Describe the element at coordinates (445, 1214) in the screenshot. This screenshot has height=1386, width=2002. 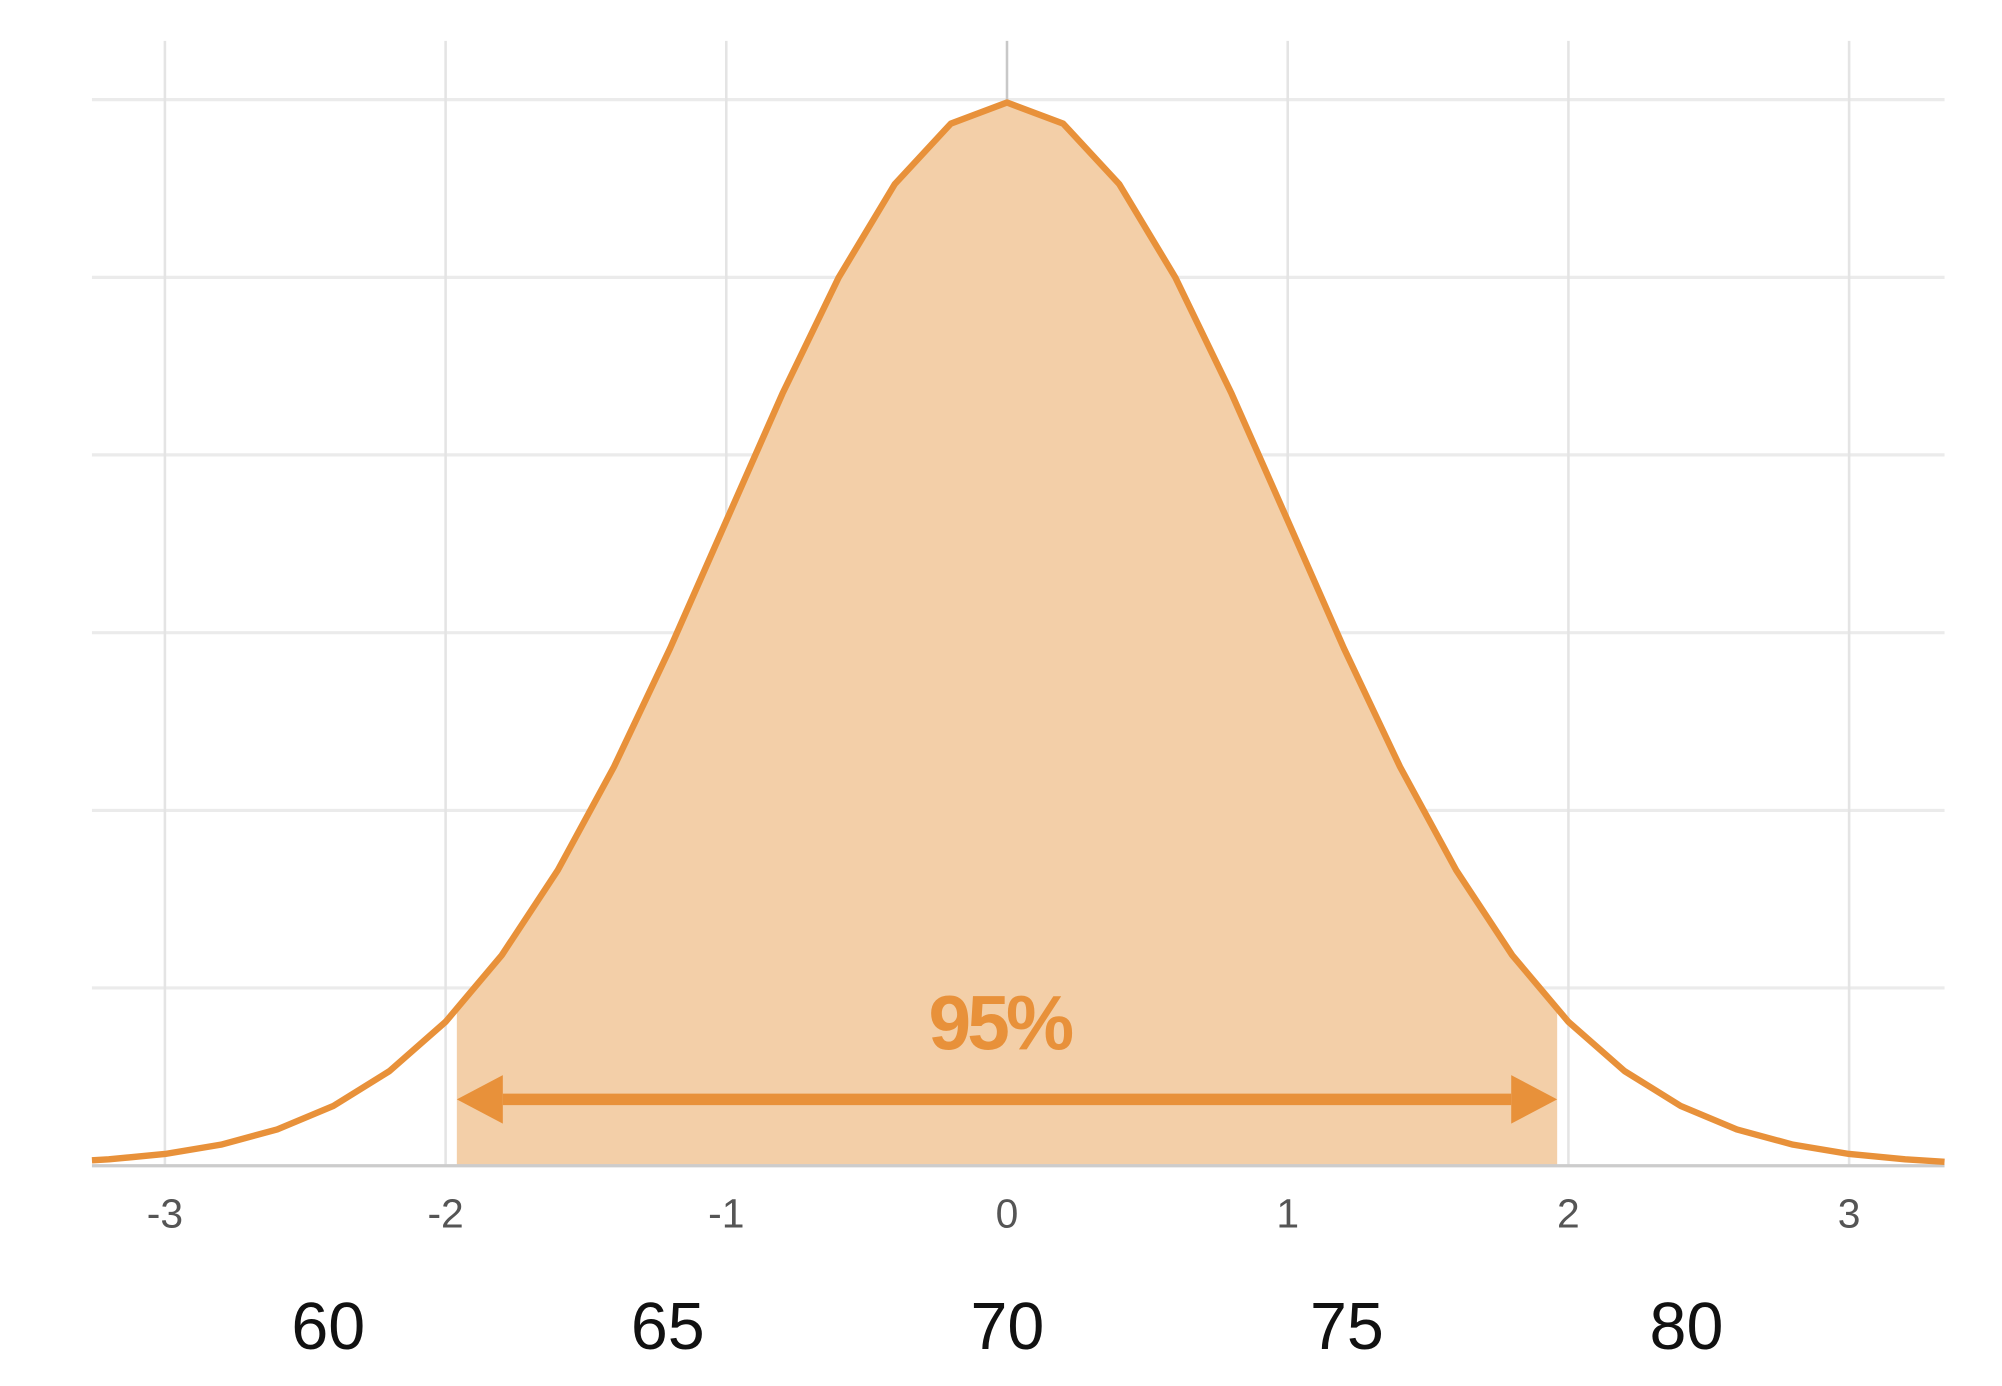
I see `x-tick-label: -2` at that location.